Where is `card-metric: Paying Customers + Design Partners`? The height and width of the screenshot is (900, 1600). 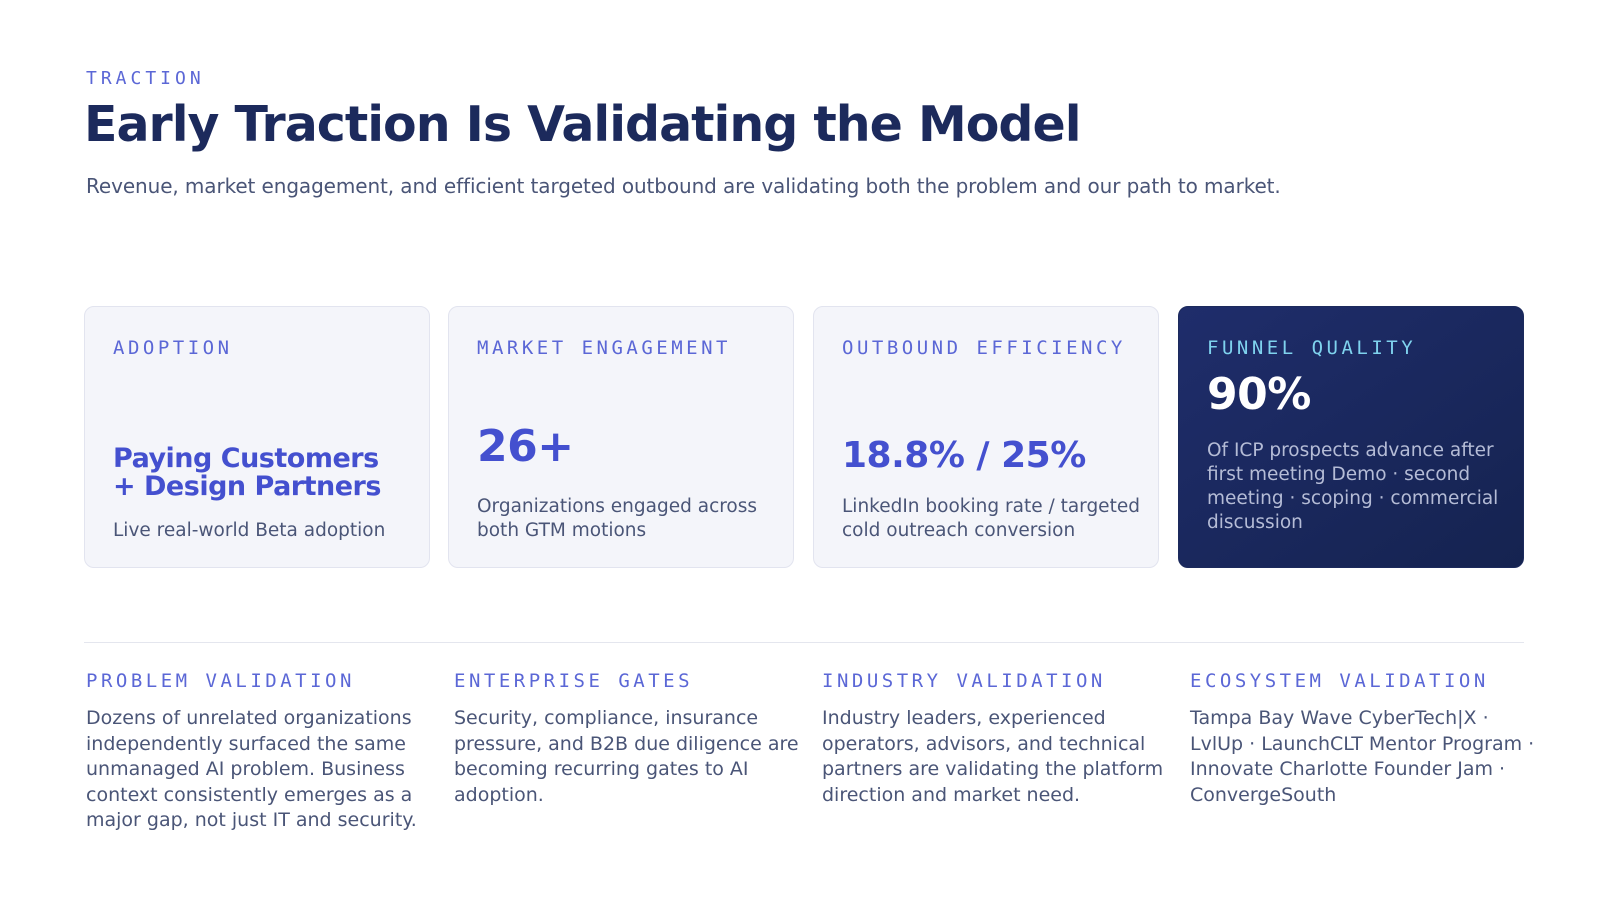
card-metric: Paying Customers + Design Partners is located at coordinates (247, 472).